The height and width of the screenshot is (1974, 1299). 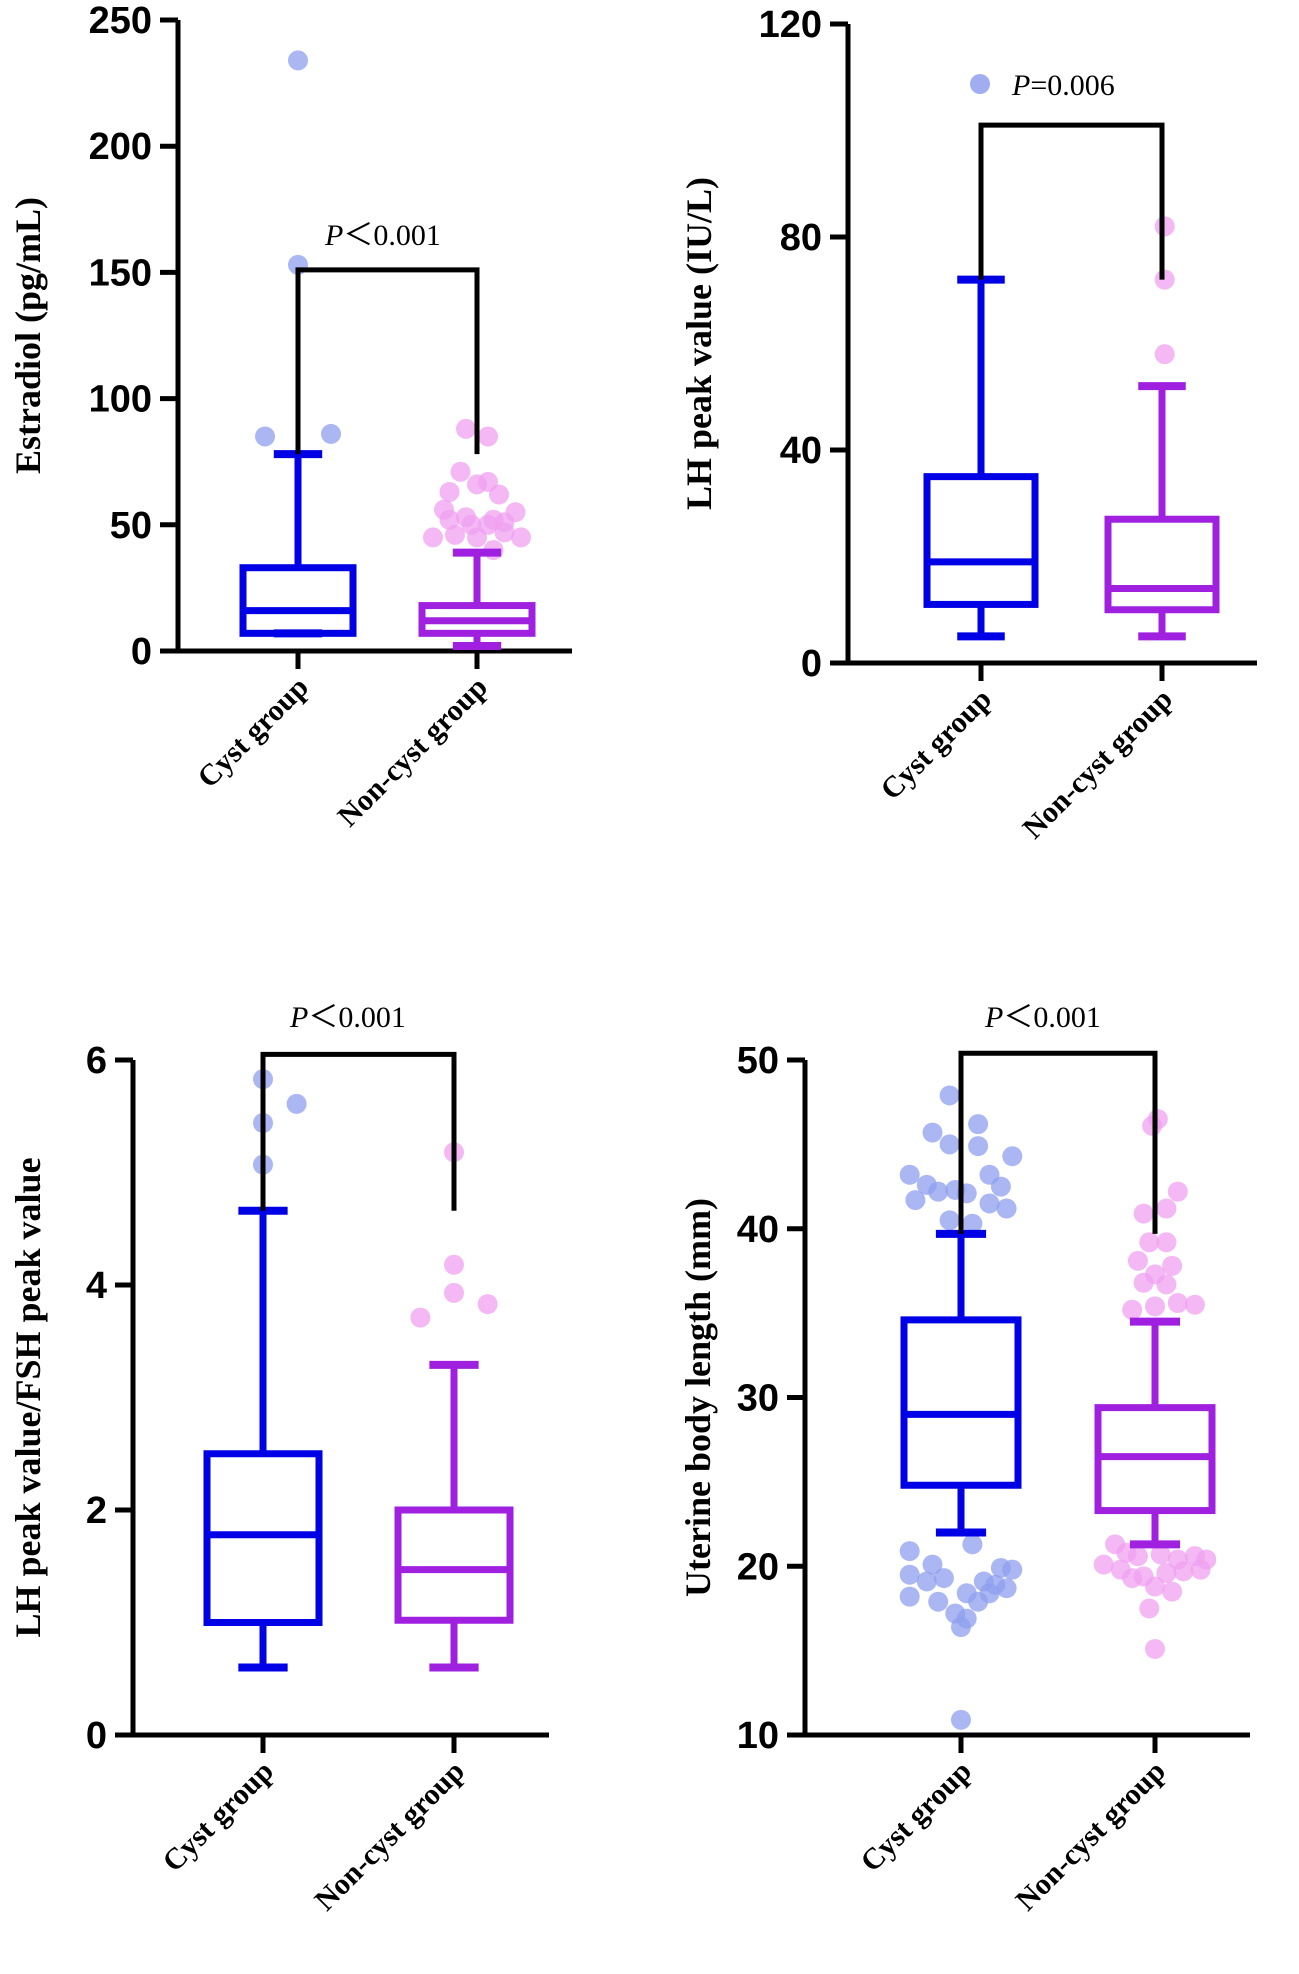 I want to click on y-tick-label: 30, so click(x=758, y=1399).